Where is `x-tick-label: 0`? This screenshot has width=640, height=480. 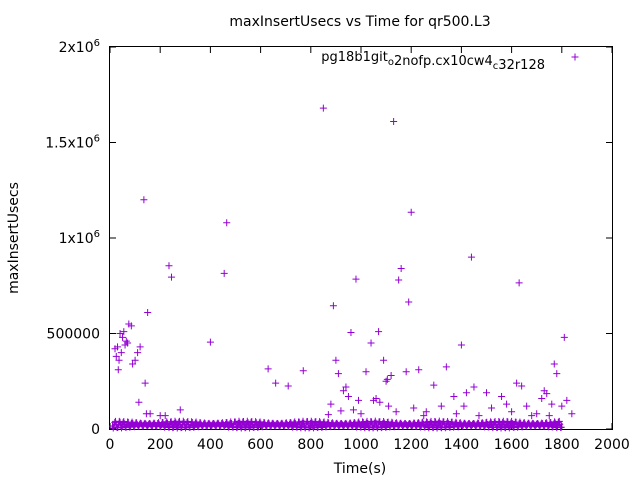
x-tick-label: 0 is located at coordinates (110, 445).